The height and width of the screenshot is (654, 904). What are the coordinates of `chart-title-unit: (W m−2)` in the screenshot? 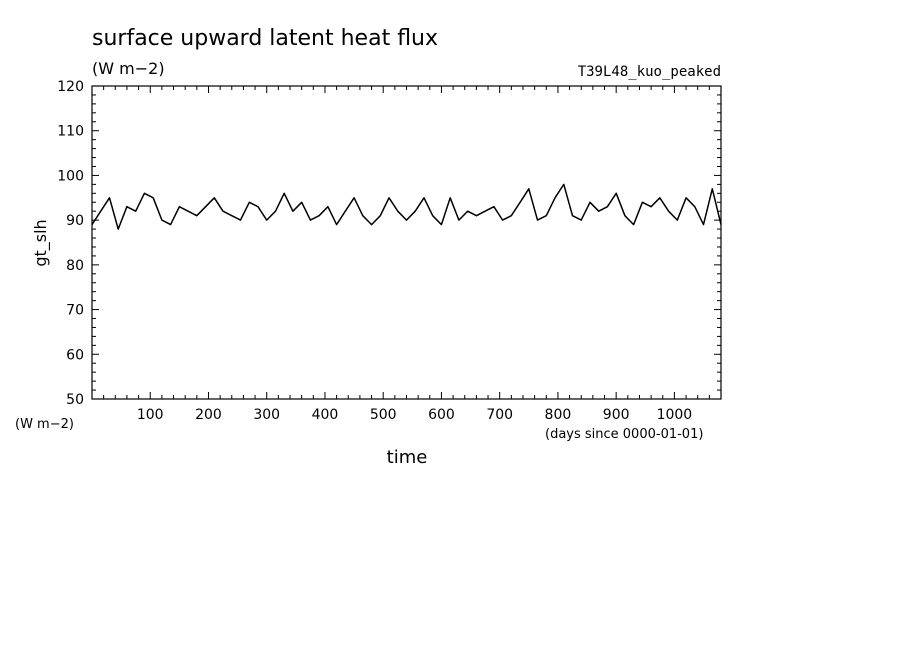 It's located at (128, 68).